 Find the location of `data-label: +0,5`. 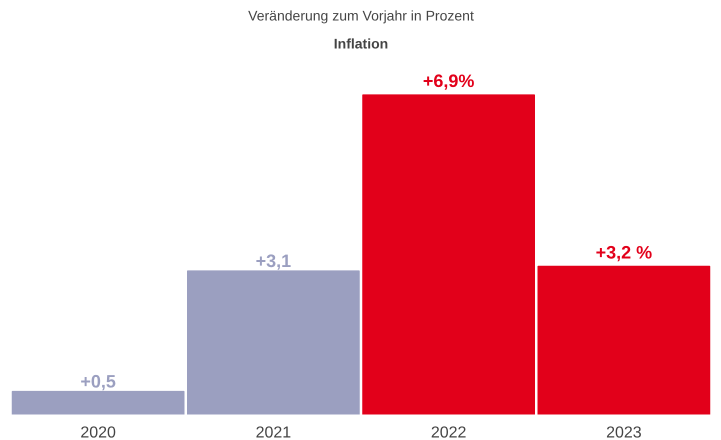

data-label: +0,5 is located at coordinates (98, 381).